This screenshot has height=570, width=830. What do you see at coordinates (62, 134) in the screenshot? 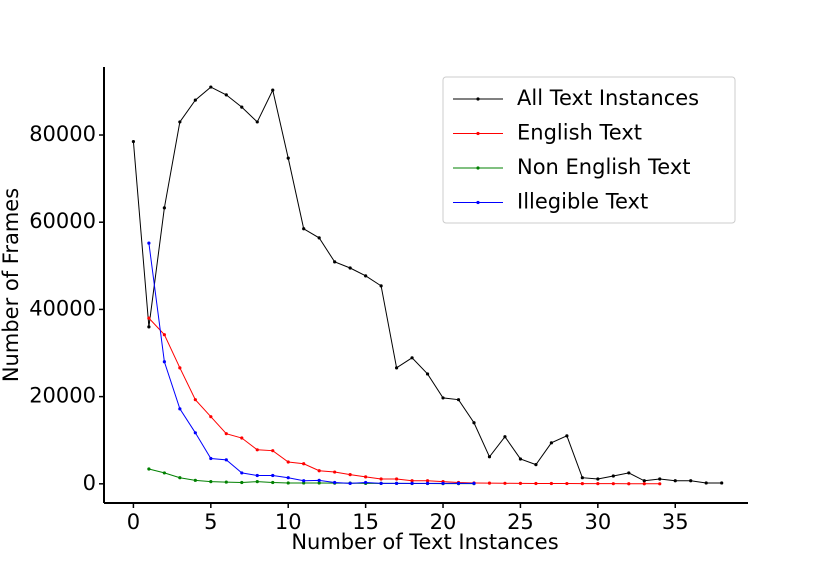
I see `y-tick-label: 80000` at bounding box center [62, 134].